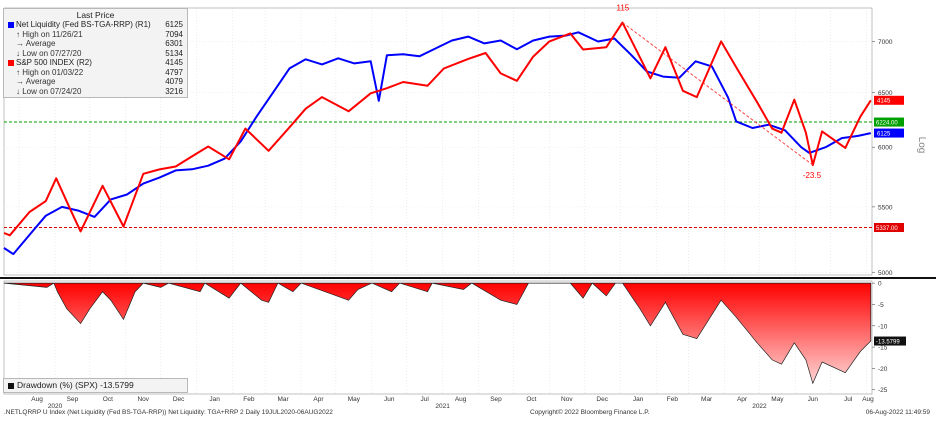 Image resolution: width=936 pixels, height=427 pixels. I want to click on legend-nl-high-value: 7094, so click(174, 34).